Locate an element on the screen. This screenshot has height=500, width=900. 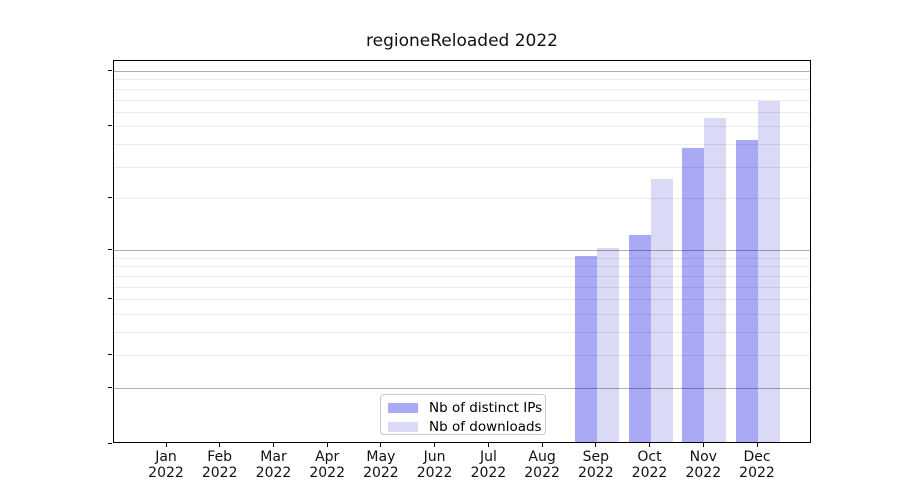
x-tick-label-aug: Aug 2022 is located at coordinates (542, 465).